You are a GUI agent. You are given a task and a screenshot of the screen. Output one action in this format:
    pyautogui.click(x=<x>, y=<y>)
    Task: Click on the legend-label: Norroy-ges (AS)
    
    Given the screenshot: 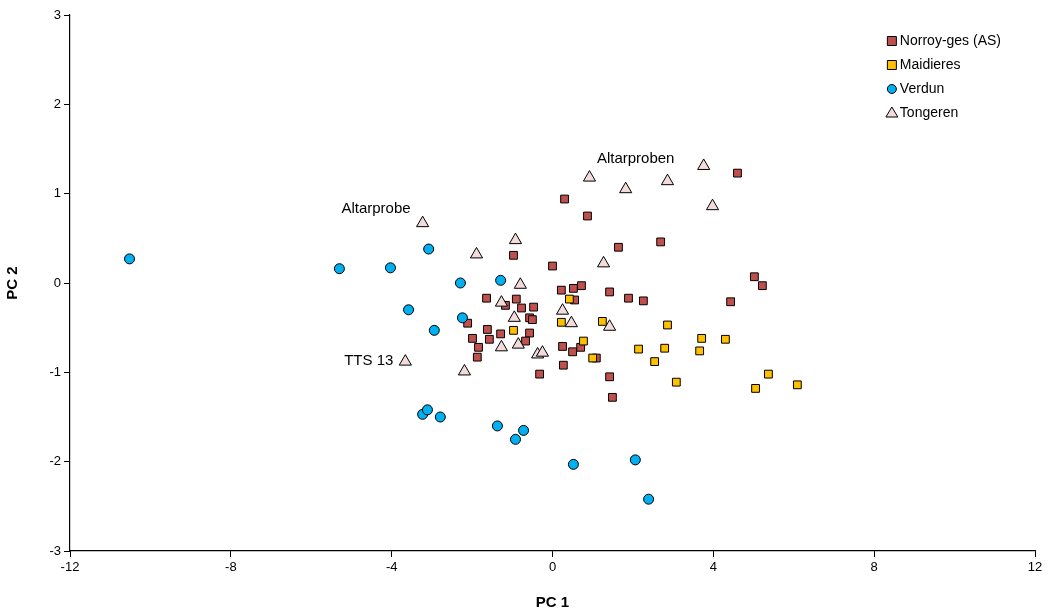 What is the action you would take?
    pyautogui.click(x=950, y=39)
    